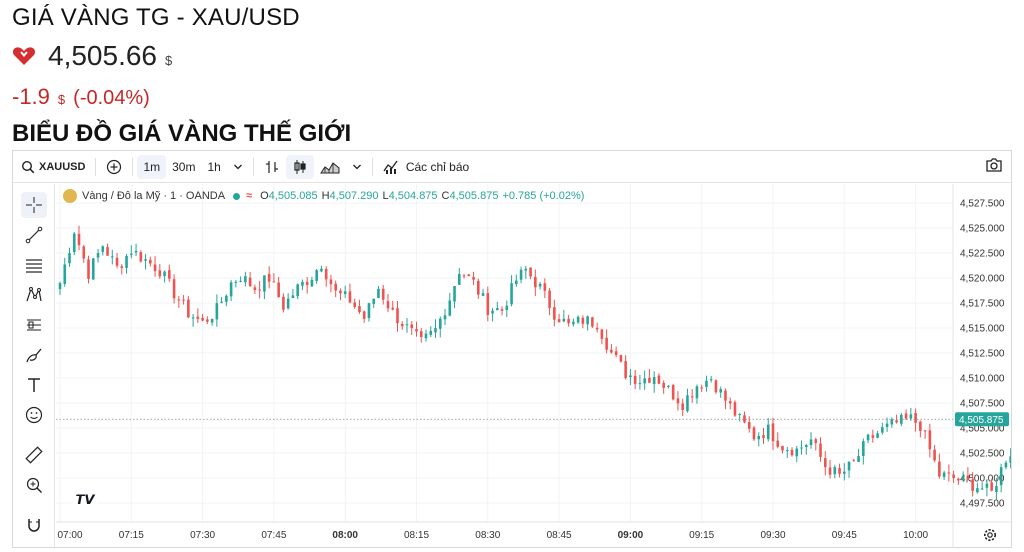 Image resolution: width=1024 pixels, height=552 pixels. I want to click on brush-tool, so click(34, 355).